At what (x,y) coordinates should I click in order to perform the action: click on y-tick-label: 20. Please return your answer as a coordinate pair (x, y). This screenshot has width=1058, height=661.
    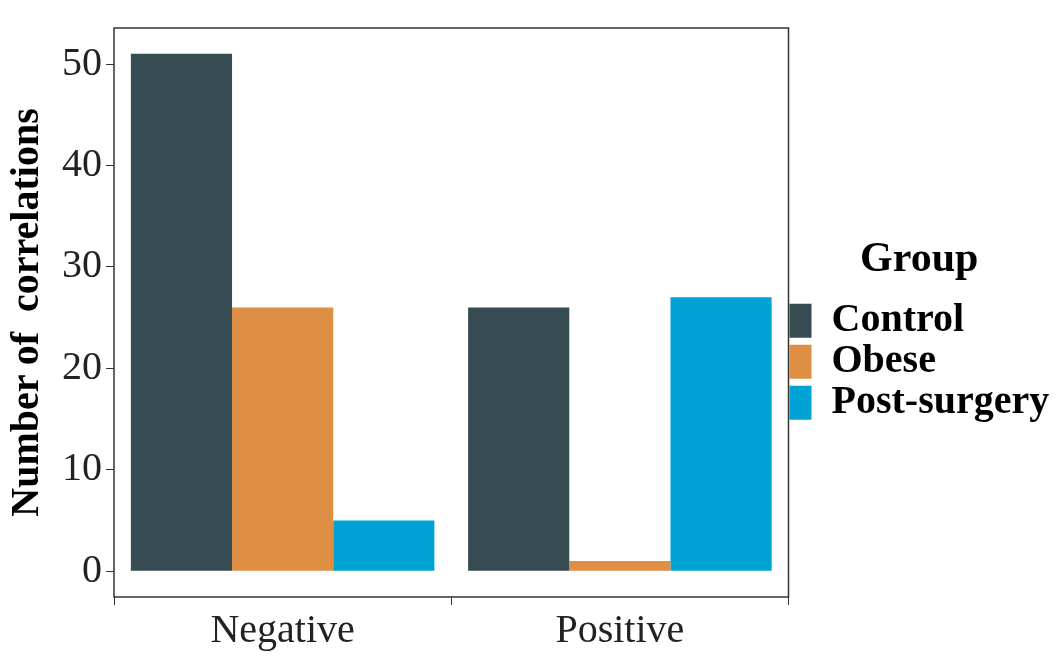
    Looking at the image, I should click on (82, 365).